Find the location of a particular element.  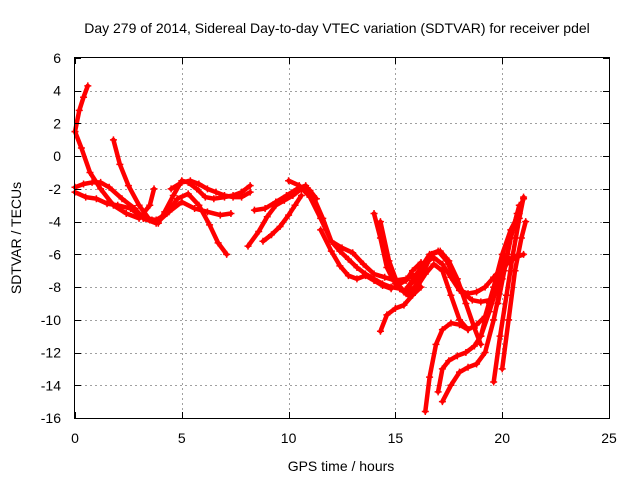

x-tick-label: 0 is located at coordinates (75, 438).